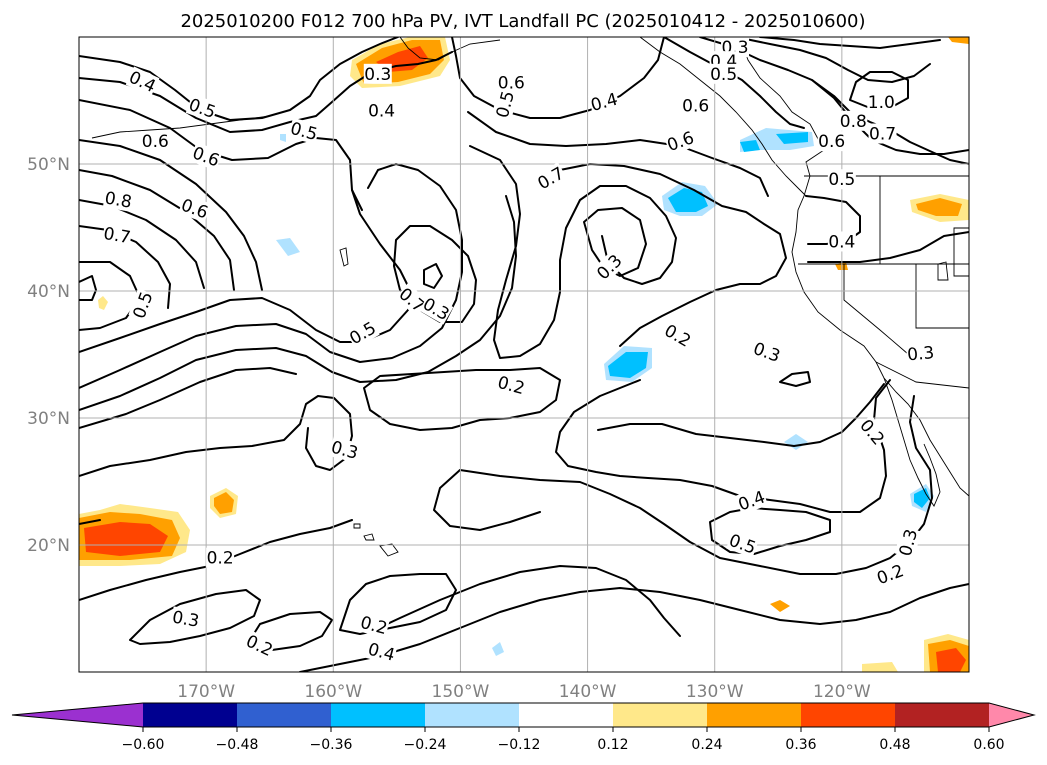  I want to click on contour-label: 1.0, so click(881, 103).